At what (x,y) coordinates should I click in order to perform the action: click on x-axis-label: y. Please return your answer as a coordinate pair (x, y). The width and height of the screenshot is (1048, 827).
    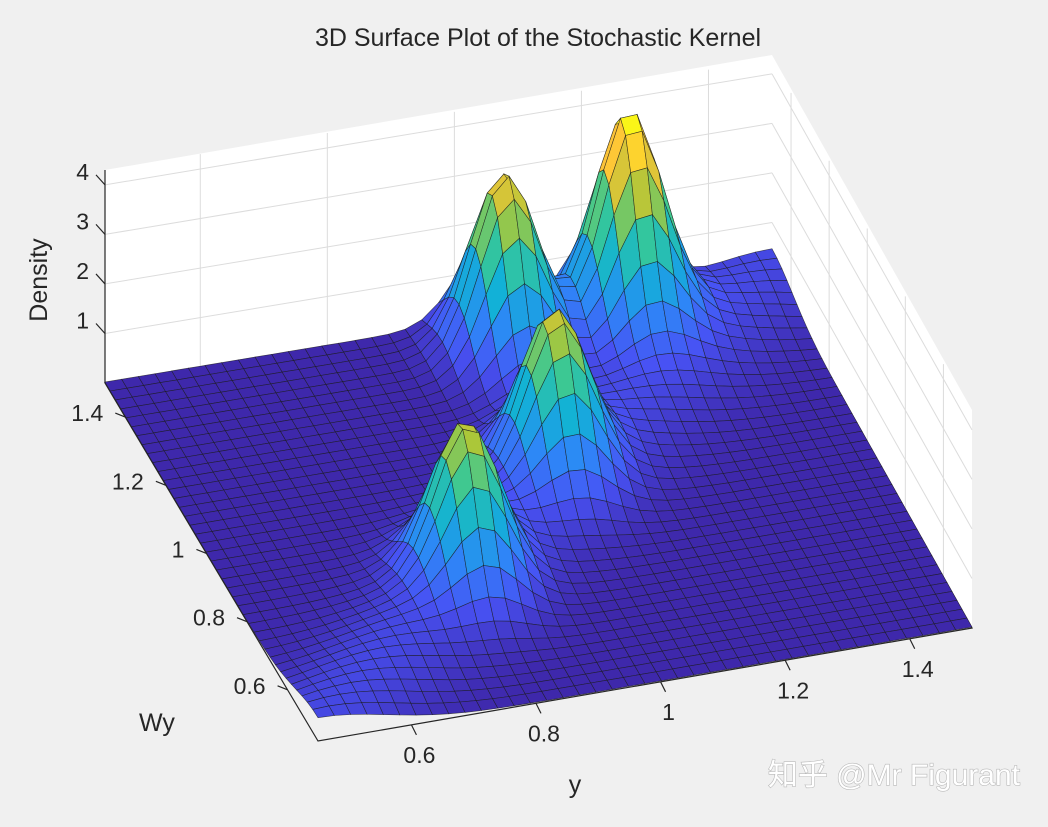
    Looking at the image, I should click on (575, 785).